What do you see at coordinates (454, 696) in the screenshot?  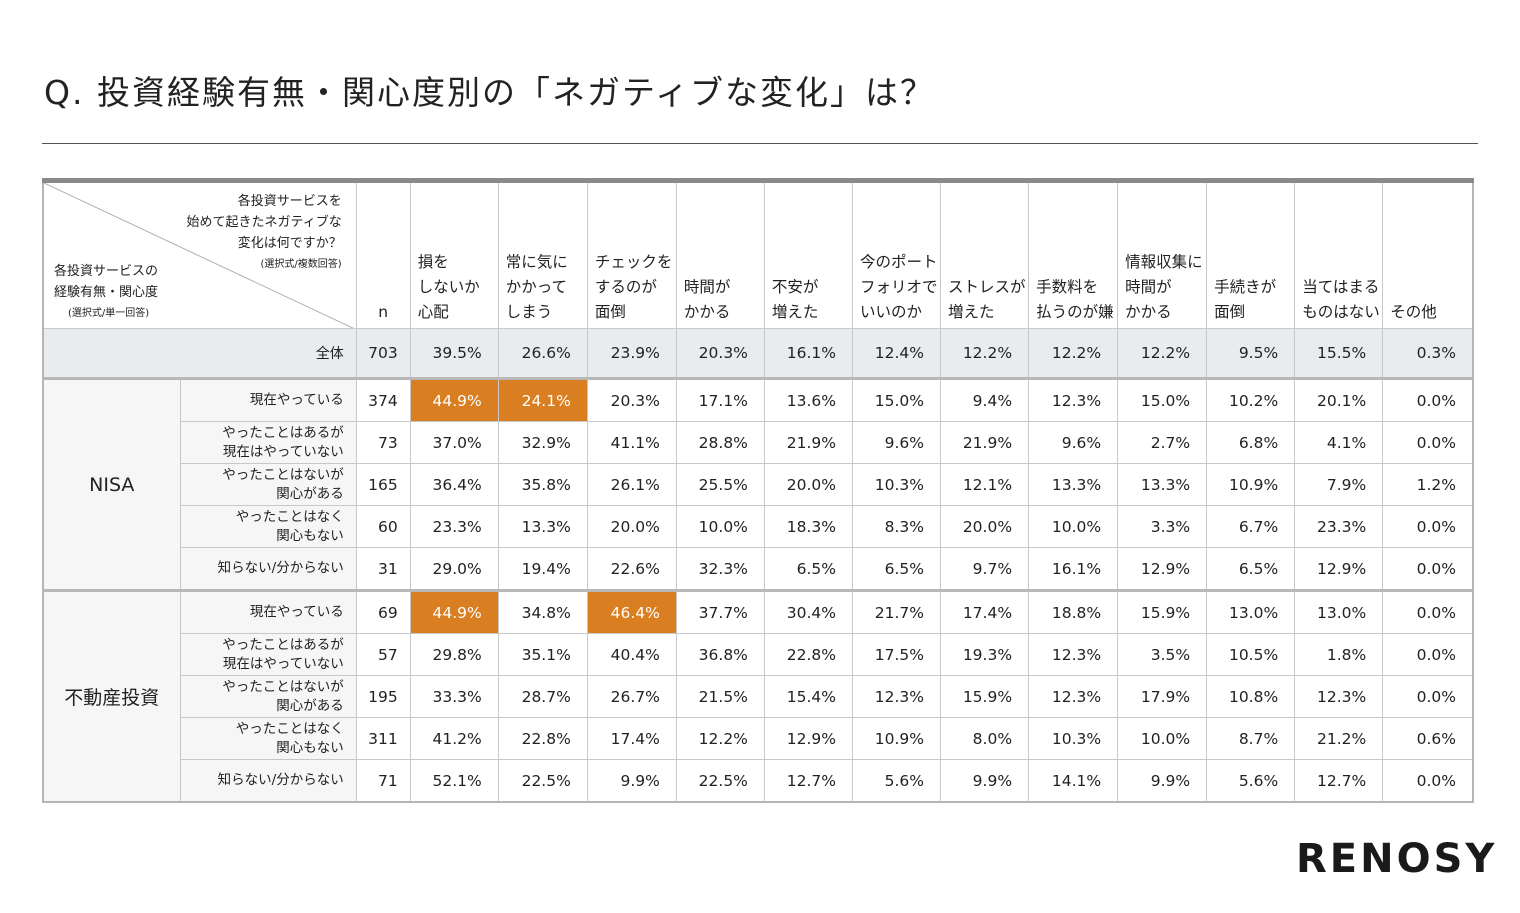 I see `value-cell: 33.3%` at bounding box center [454, 696].